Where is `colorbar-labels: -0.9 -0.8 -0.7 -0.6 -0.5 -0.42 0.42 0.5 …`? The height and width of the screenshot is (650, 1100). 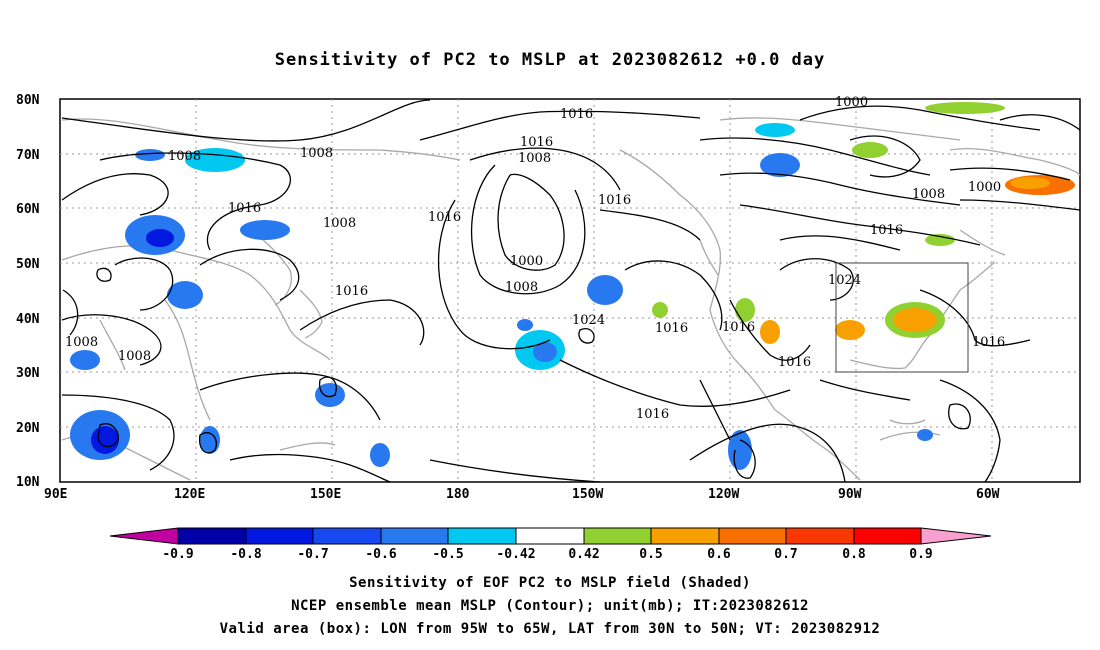
colorbar-labels: -0.9 -0.8 -0.7 -0.6 -0.5 -0.42 0.42 0.5 … is located at coordinates (547, 554).